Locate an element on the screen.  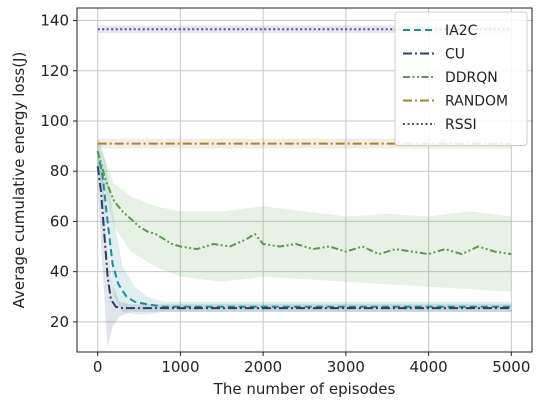
y-tick-label: 60 is located at coordinates (59, 221).